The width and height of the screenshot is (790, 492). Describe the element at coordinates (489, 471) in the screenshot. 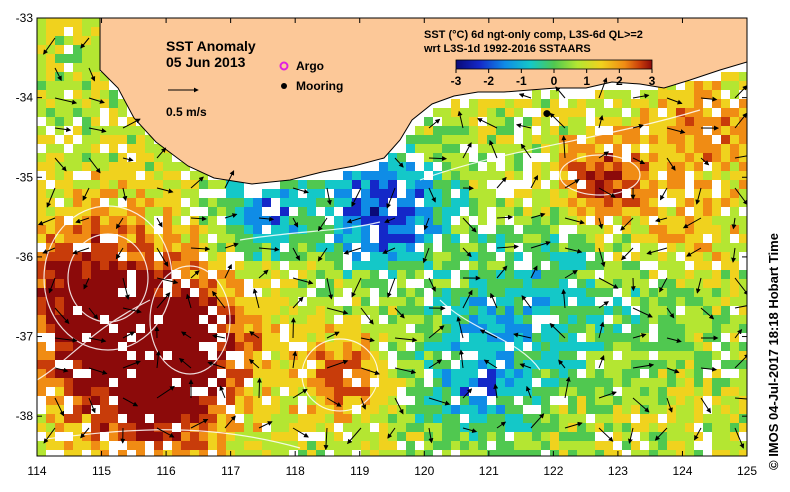

I see `x-tick-label: 121` at that location.